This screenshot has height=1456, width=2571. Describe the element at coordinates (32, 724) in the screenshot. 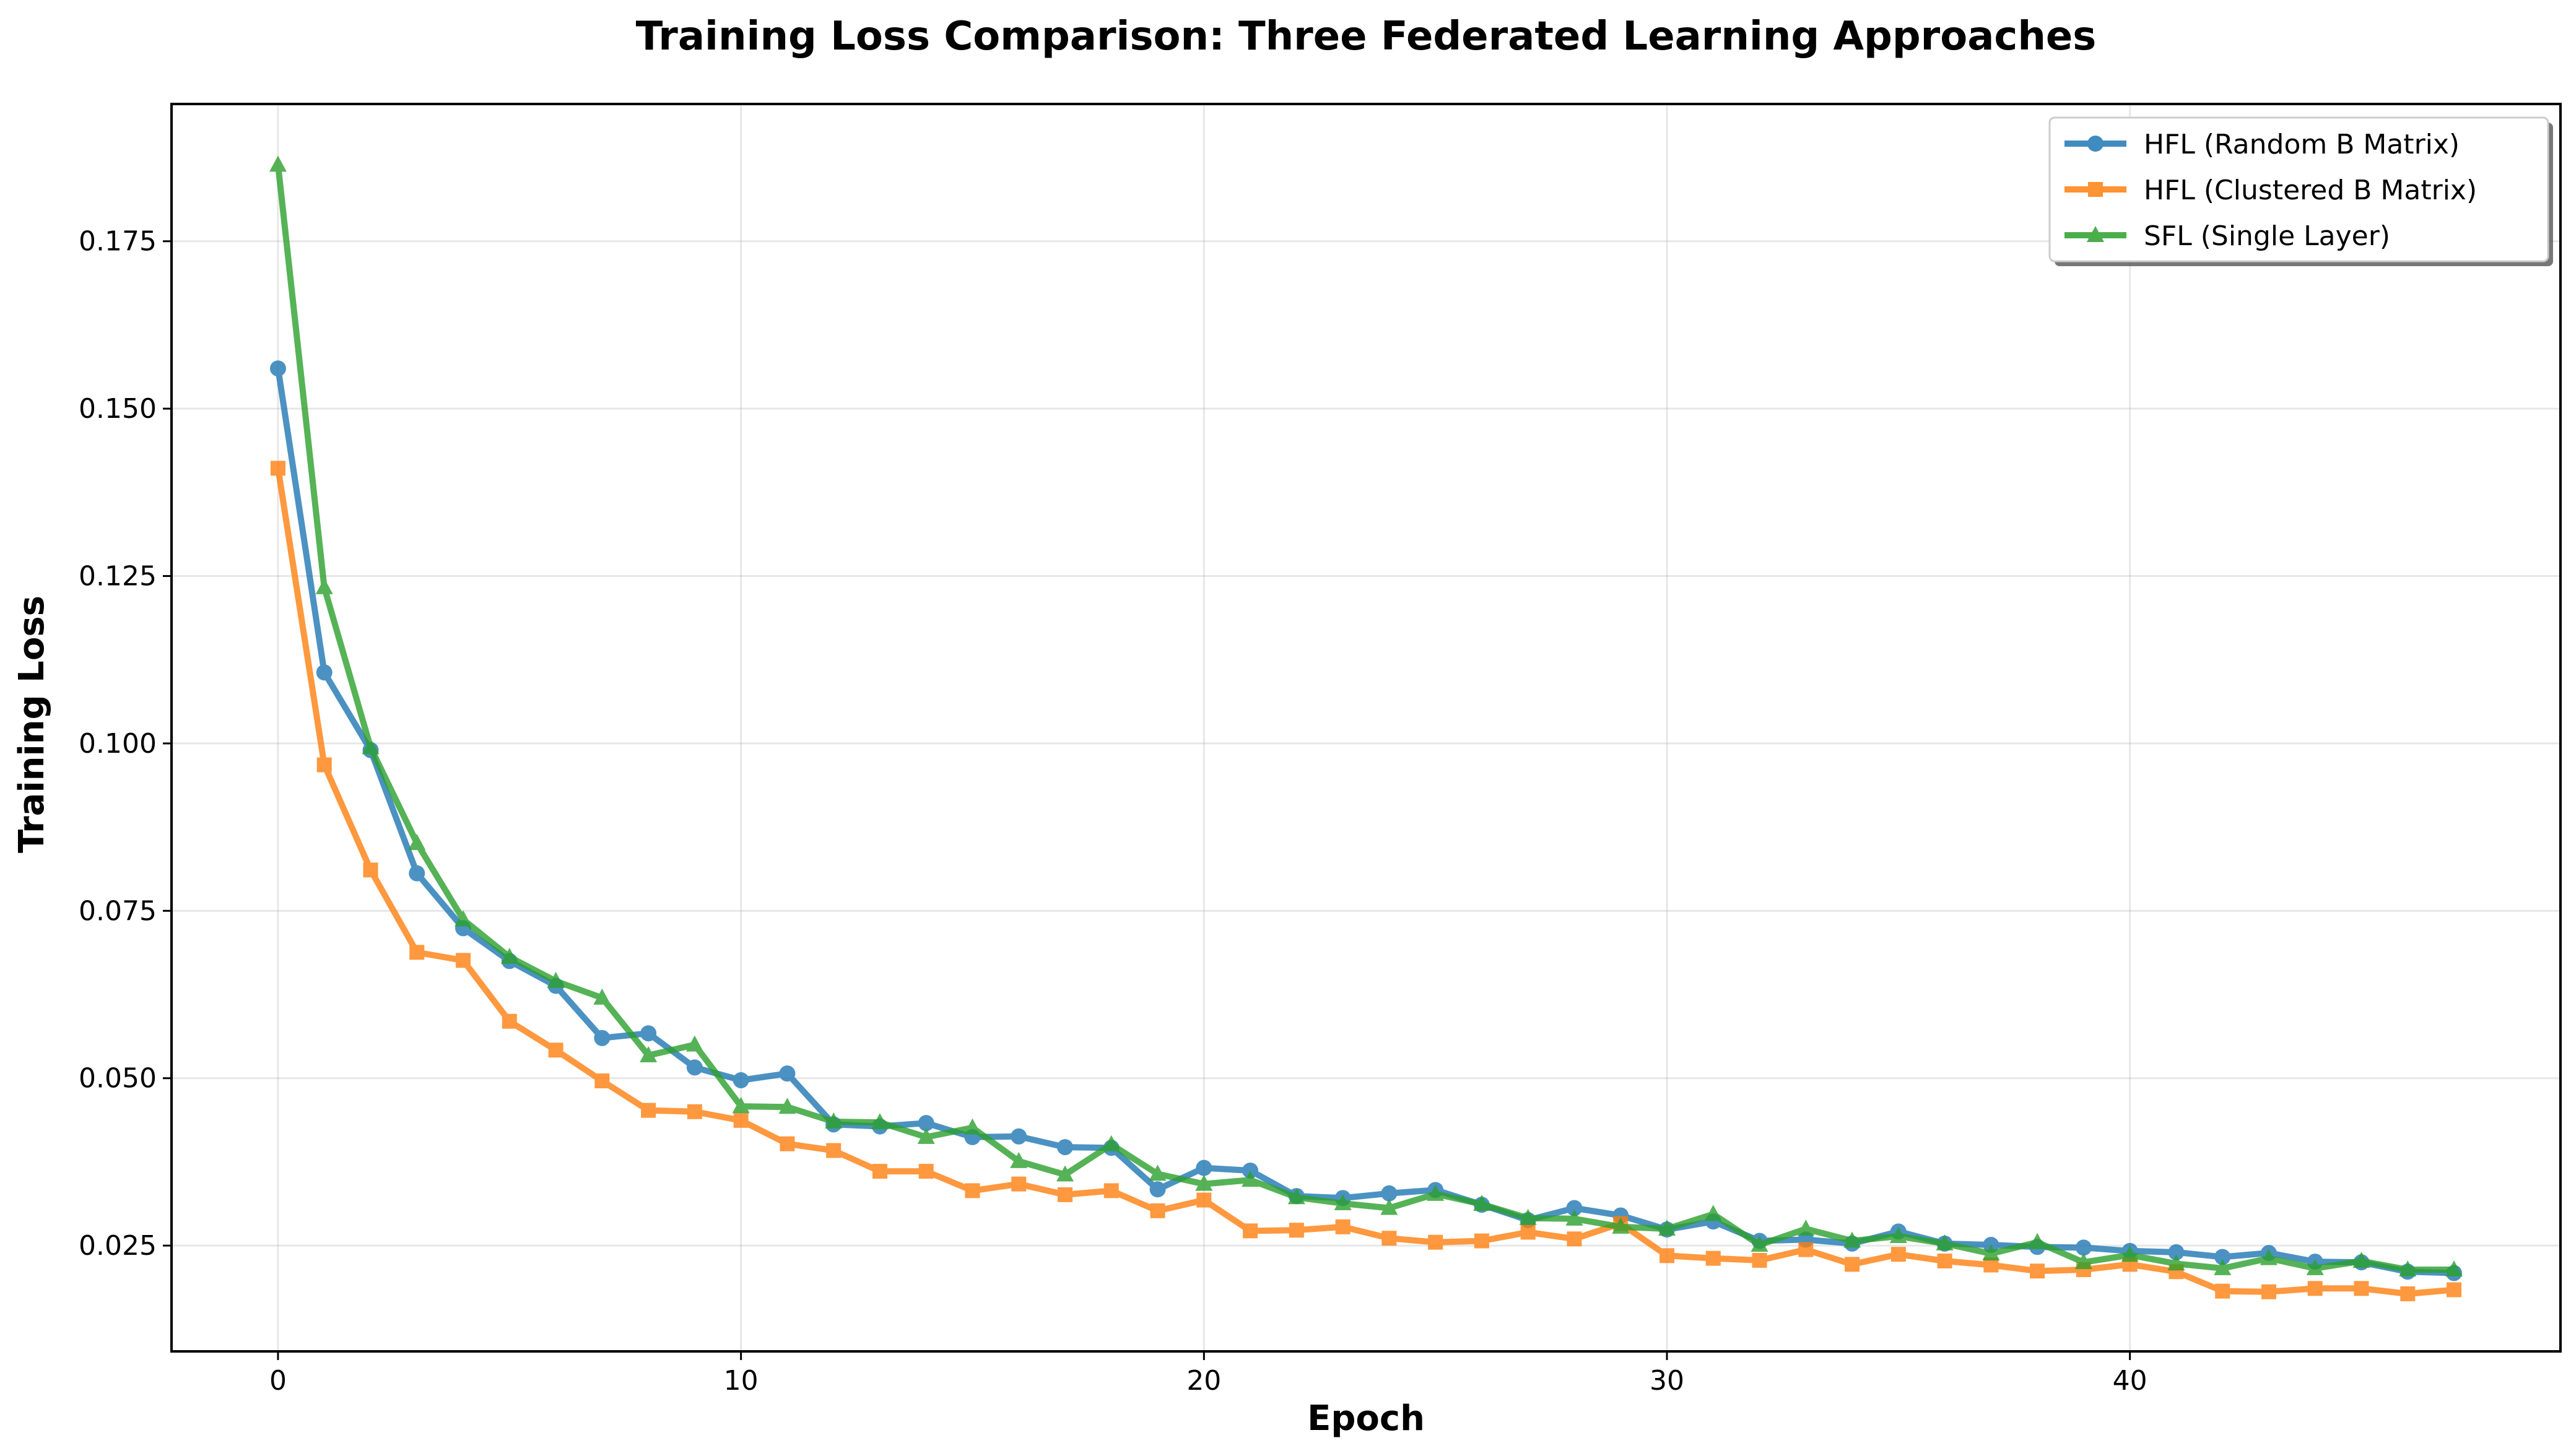

I see `y-axis-label: Training Loss` at that location.